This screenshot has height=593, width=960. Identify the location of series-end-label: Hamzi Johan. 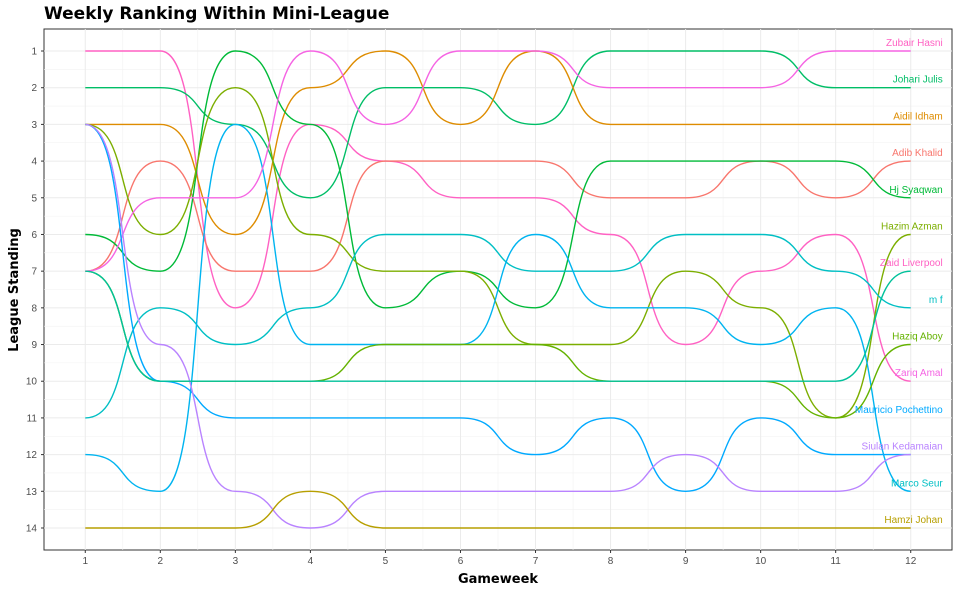
(913, 520).